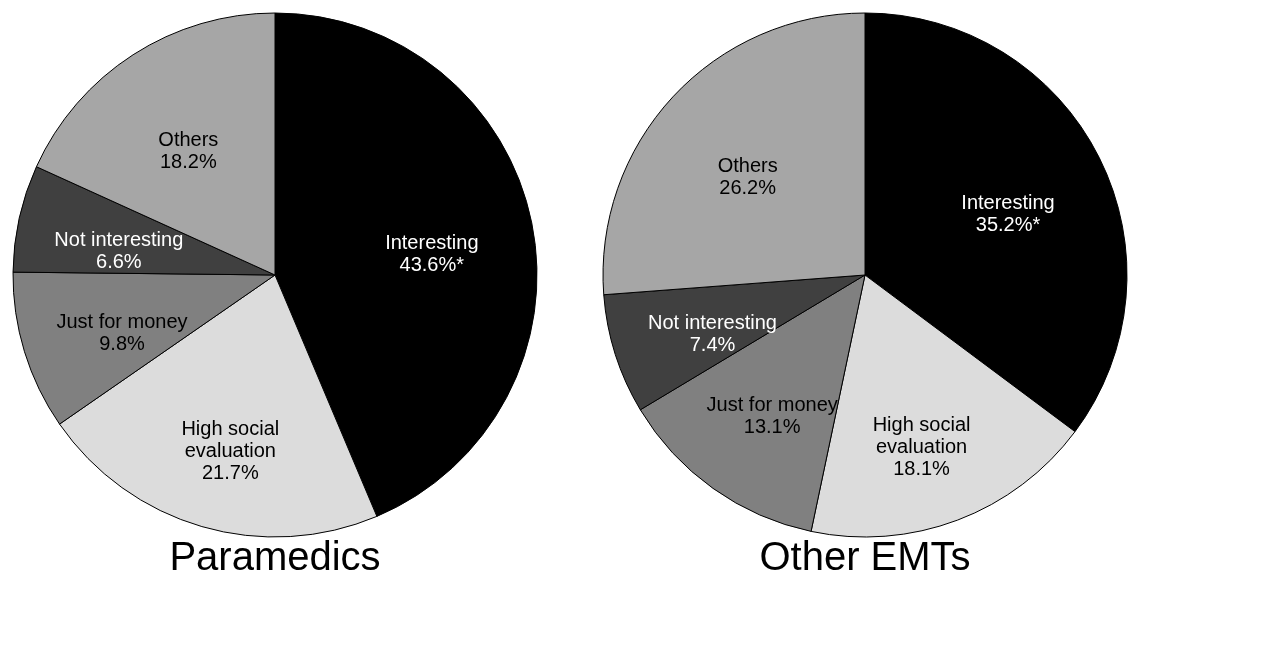 Image resolution: width=1264 pixels, height=659 pixels. Describe the element at coordinates (1008, 224) in the screenshot. I see `data-label: 35.2%*` at that location.